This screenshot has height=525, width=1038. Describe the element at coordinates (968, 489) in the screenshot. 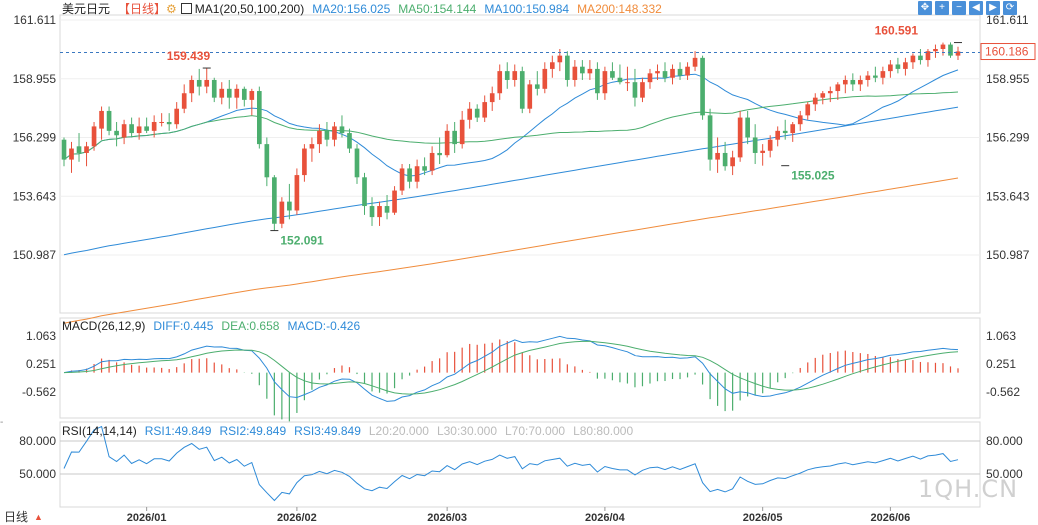

I see `watermark-logo: 1QH.CN` at that location.